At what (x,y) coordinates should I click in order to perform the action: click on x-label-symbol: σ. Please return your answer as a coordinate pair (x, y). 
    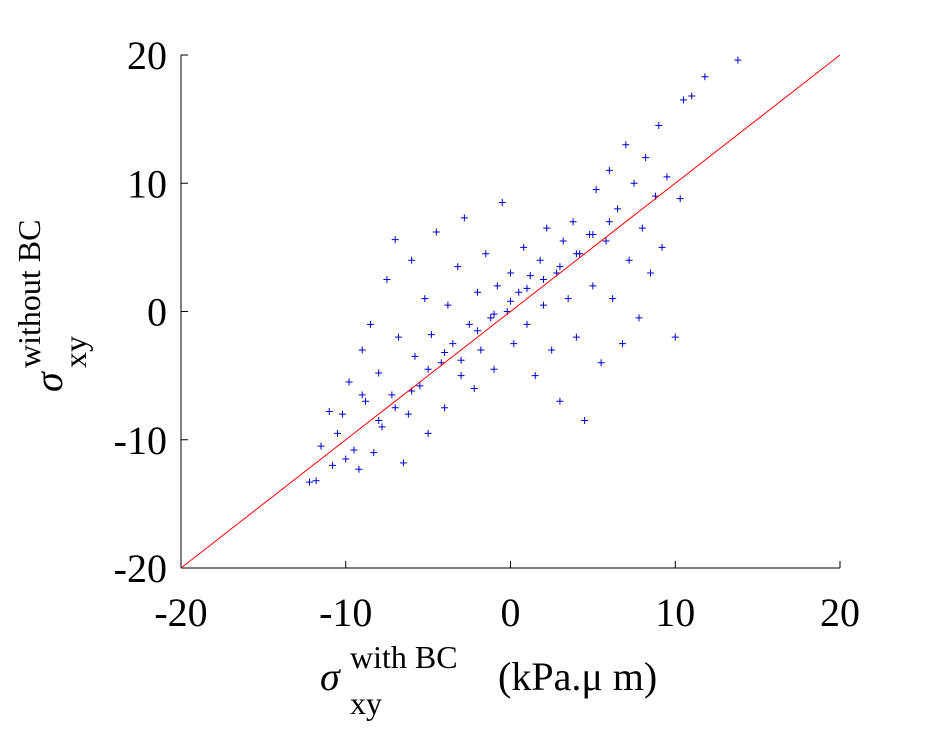
    Looking at the image, I should click on (330, 676).